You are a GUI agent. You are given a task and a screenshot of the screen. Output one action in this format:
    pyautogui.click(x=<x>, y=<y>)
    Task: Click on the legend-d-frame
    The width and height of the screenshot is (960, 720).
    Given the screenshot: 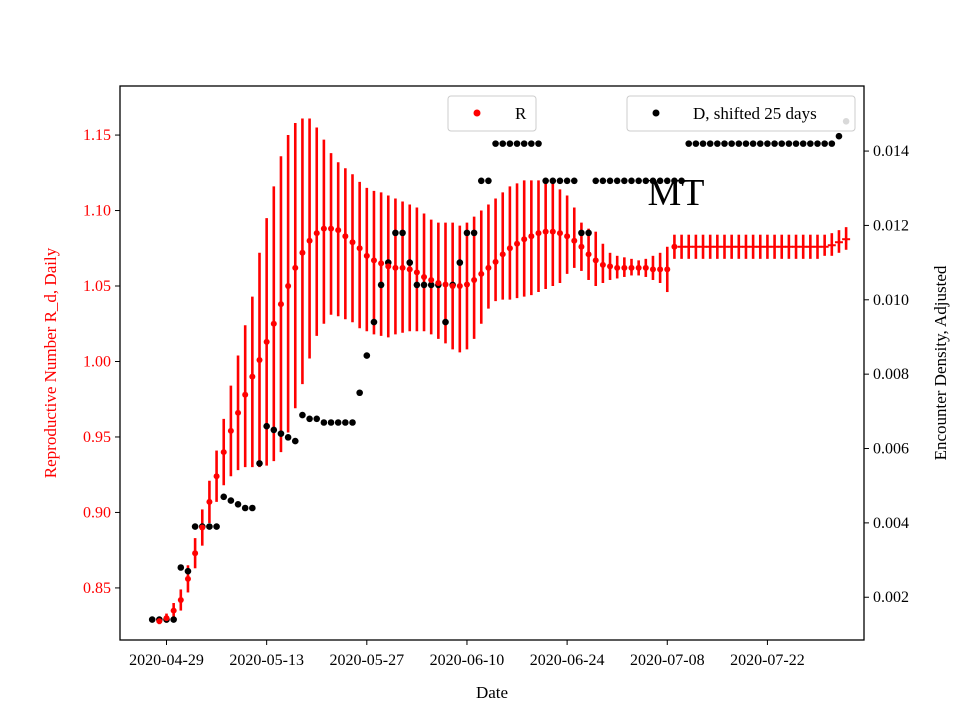 What is the action you would take?
    pyautogui.click(x=741, y=113)
    